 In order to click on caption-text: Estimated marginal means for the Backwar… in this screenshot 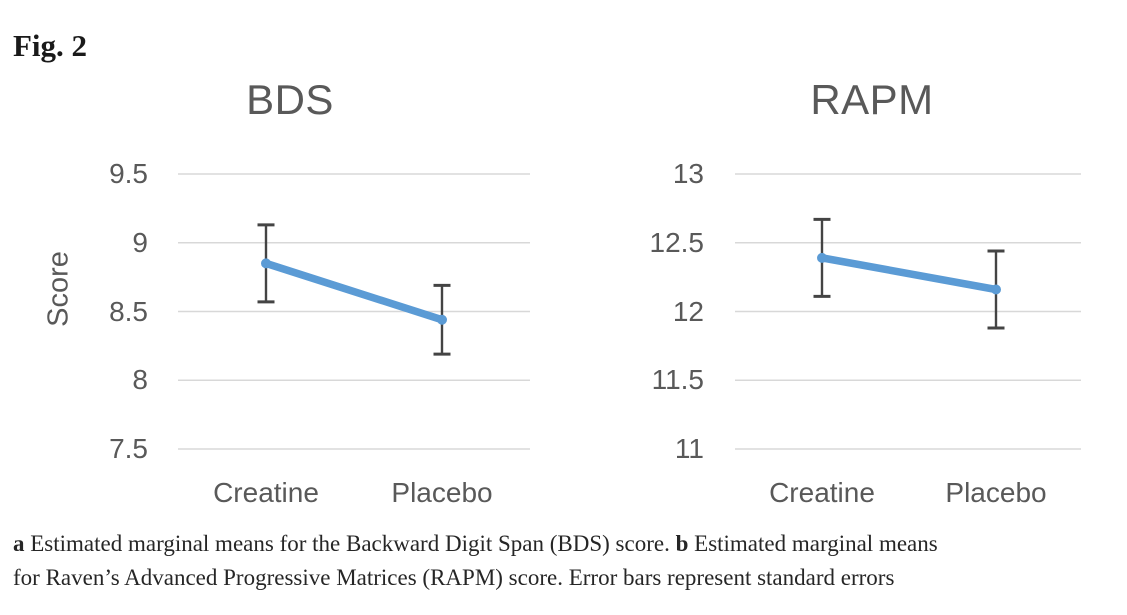, I will do `click(350, 543)`.